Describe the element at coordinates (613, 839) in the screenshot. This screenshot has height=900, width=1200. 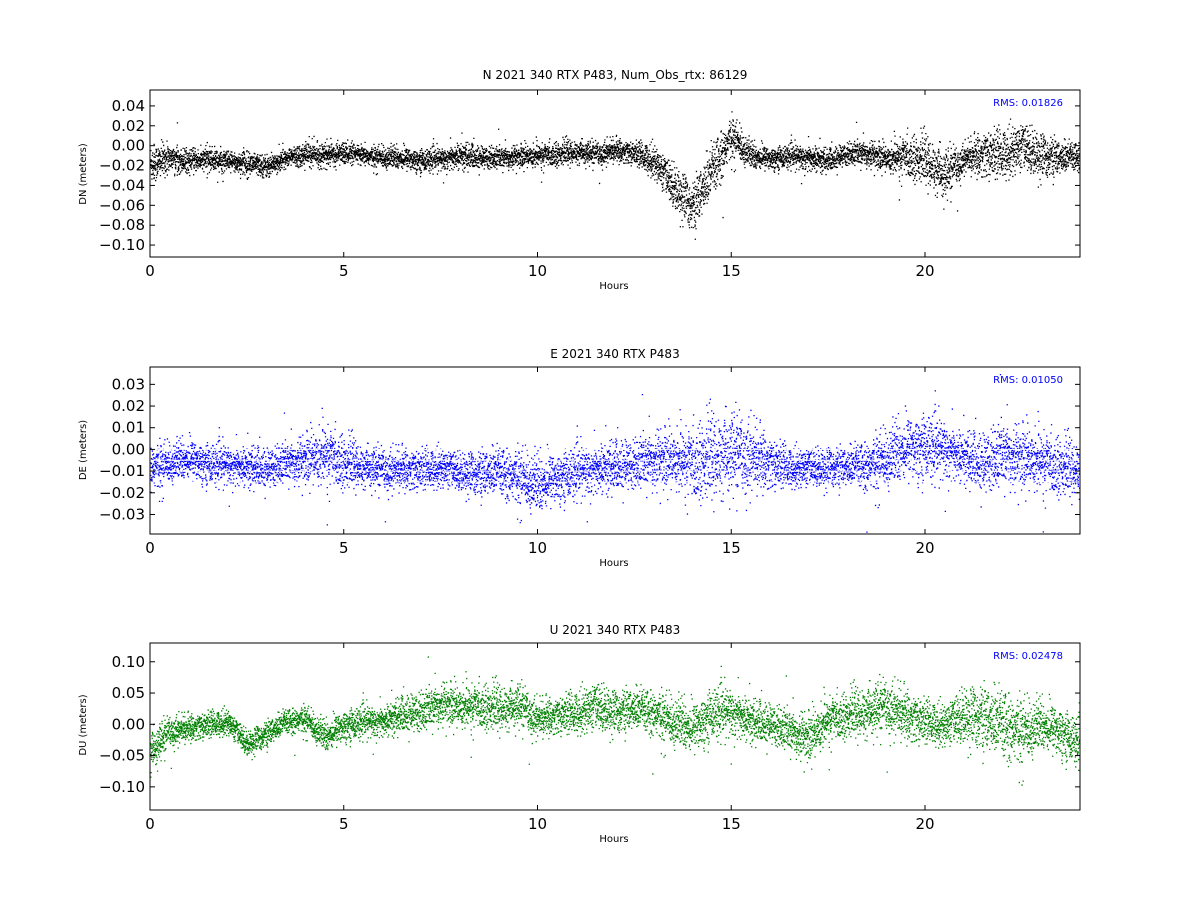
I see `x-axis-label-up: Hours` at that location.